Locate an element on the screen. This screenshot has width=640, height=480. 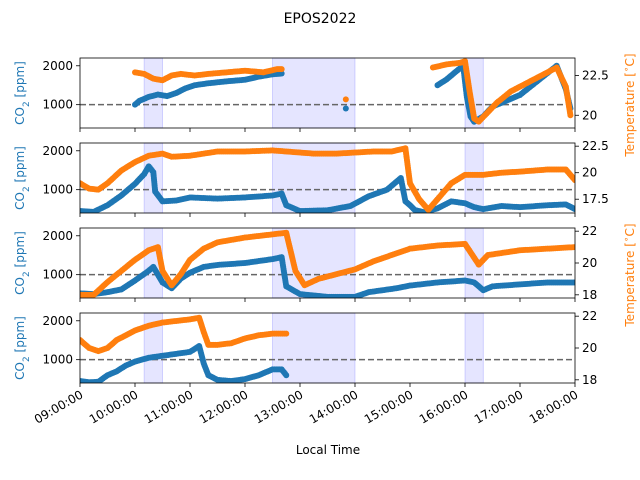
x-axis-label: Local Time is located at coordinates (328, 450).